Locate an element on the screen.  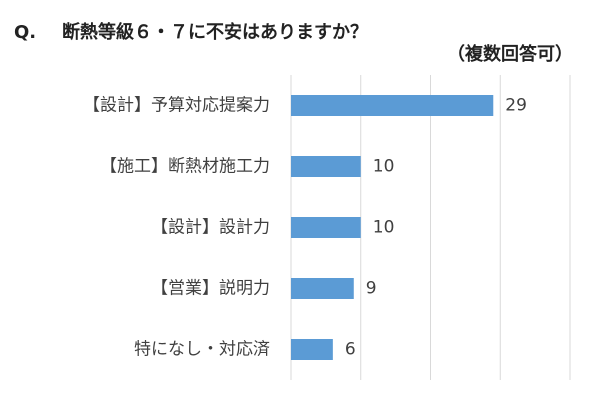
category-label: 特になし・対応済 is located at coordinates (202, 350).